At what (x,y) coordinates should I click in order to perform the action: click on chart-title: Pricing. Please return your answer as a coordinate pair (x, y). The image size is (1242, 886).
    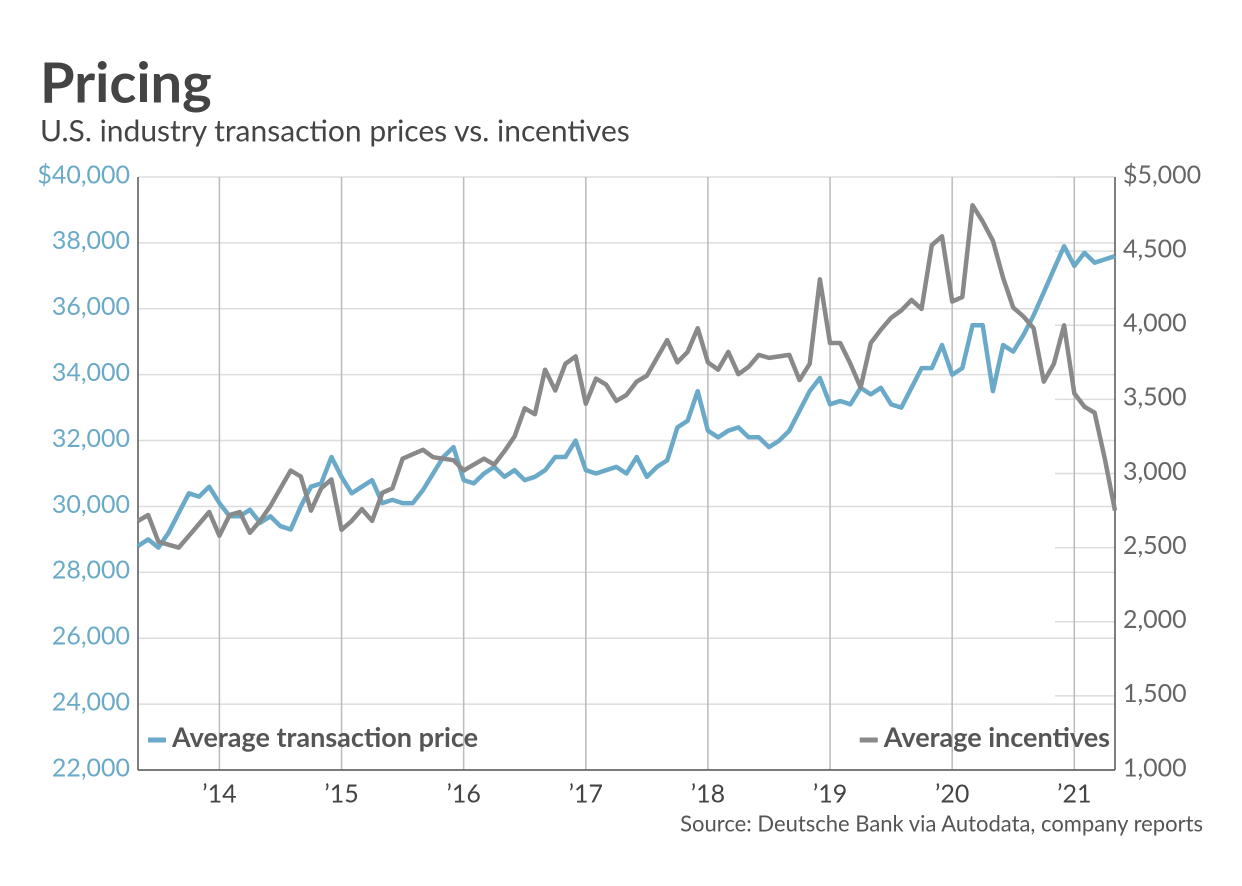
    Looking at the image, I should click on (126, 80).